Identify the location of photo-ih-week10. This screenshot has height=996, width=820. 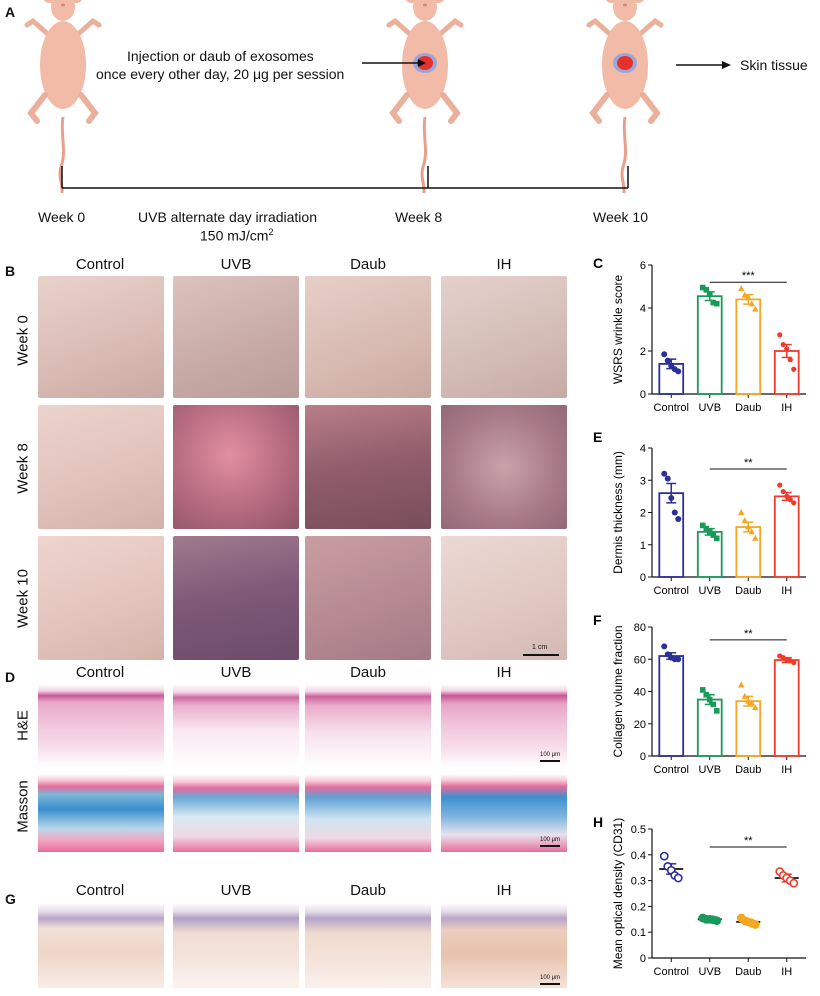
(504, 598).